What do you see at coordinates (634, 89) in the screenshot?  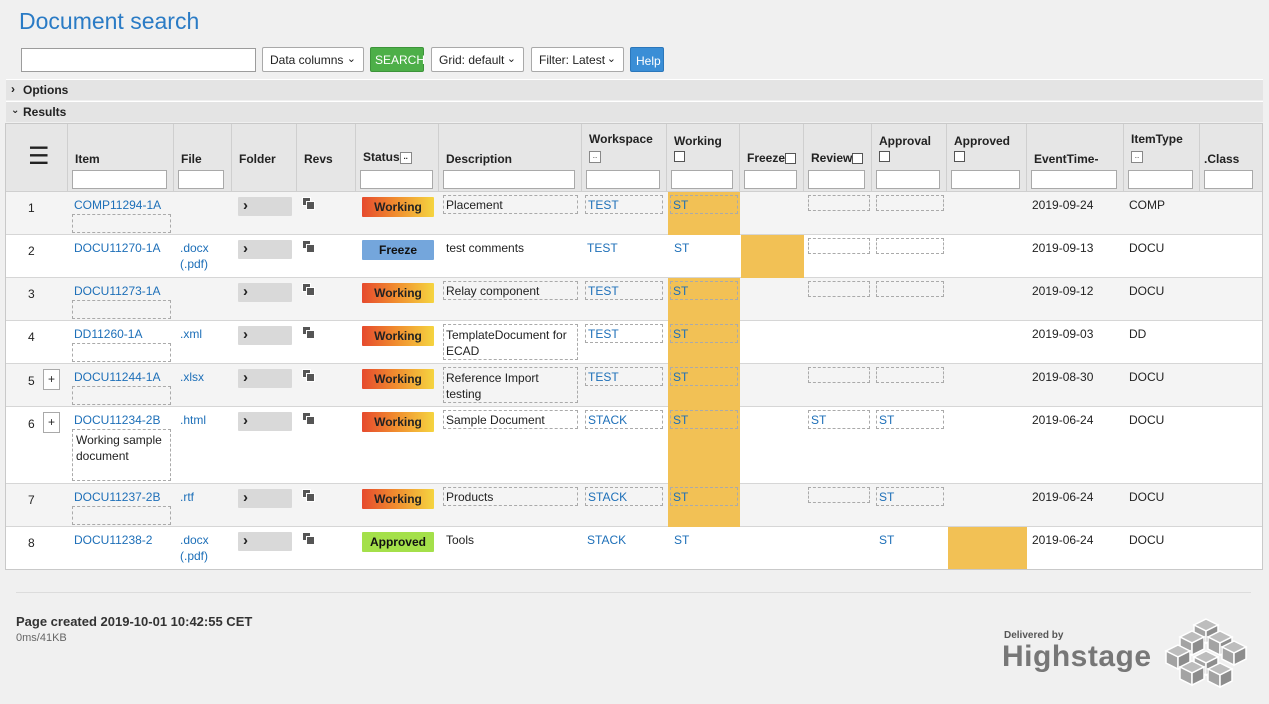 I see `options-section-toggle: › Options` at bounding box center [634, 89].